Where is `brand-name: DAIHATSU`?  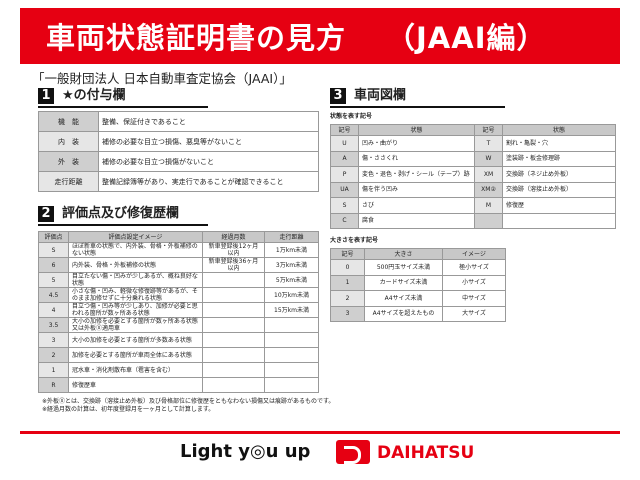
brand-name: DAIHATSU is located at coordinates (426, 453).